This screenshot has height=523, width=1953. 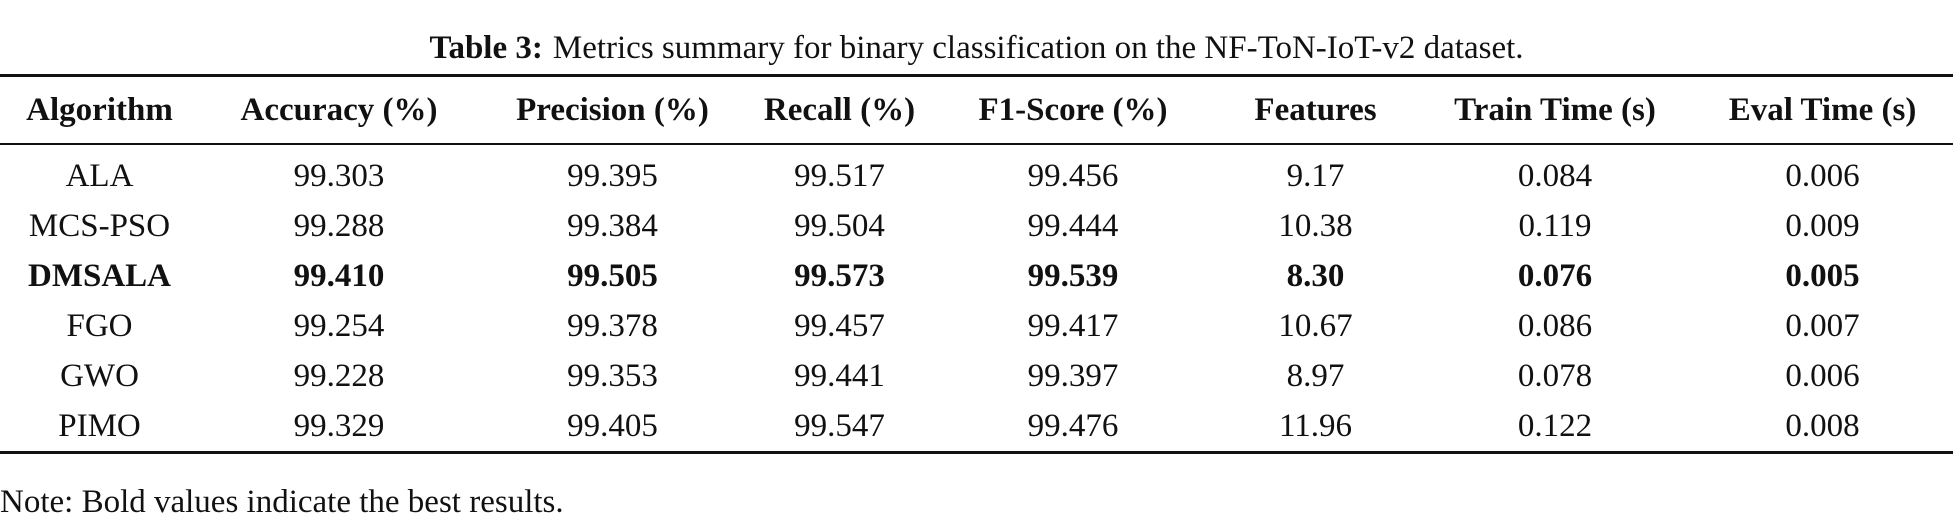 What do you see at coordinates (612, 109) in the screenshot?
I see `column-header: Precision (%)` at bounding box center [612, 109].